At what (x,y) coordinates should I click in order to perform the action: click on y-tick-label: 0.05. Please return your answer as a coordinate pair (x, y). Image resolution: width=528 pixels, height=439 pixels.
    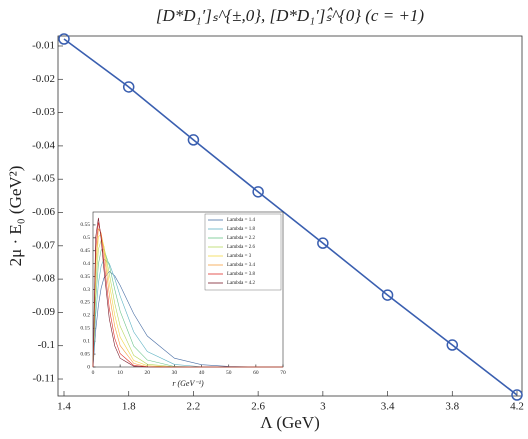
    Looking at the image, I should click on (85, 354).